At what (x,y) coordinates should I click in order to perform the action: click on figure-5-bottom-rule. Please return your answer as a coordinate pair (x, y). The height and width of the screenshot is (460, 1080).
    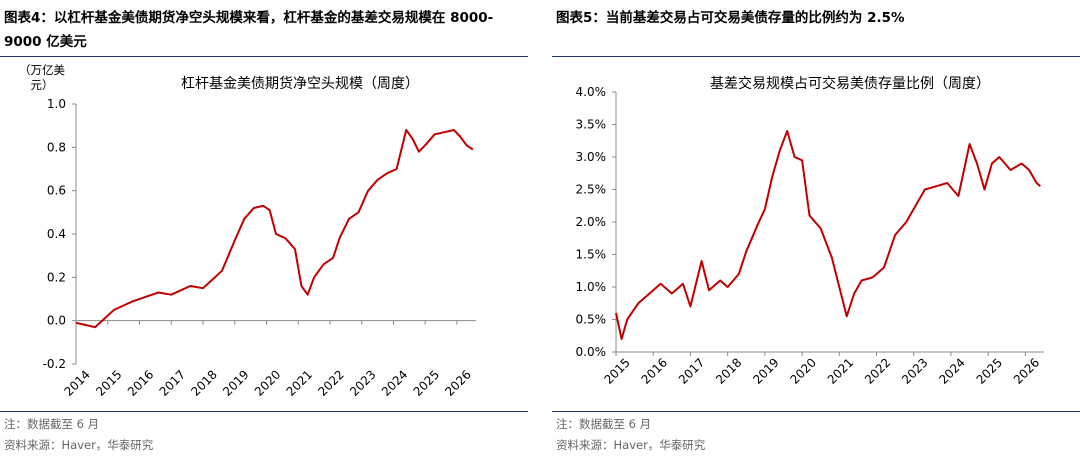
    Looking at the image, I should click on (816, 411).